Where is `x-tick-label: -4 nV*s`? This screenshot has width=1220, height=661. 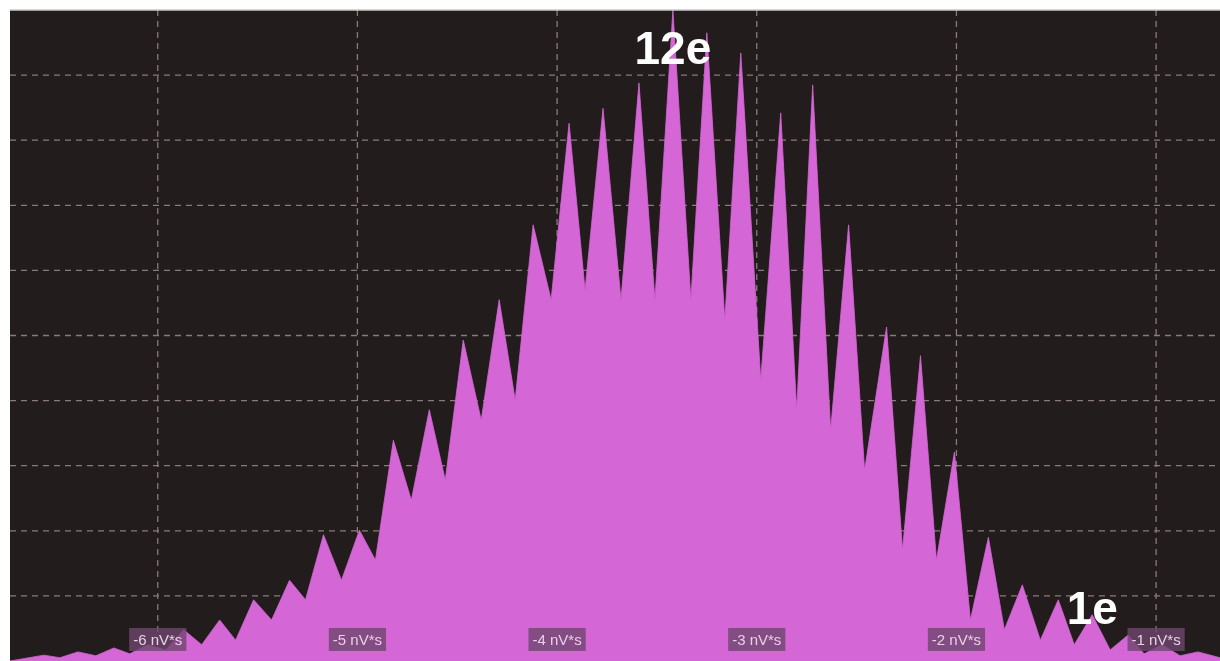
x-tick-label: -4 nV*s is located at coordinates (557, 639).